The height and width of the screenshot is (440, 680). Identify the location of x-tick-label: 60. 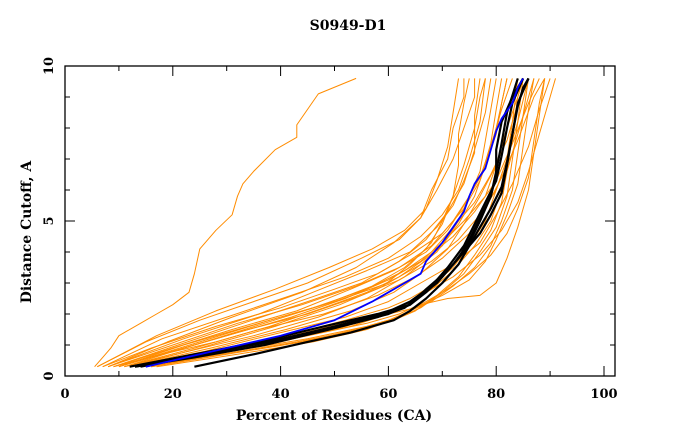
(388, 394).